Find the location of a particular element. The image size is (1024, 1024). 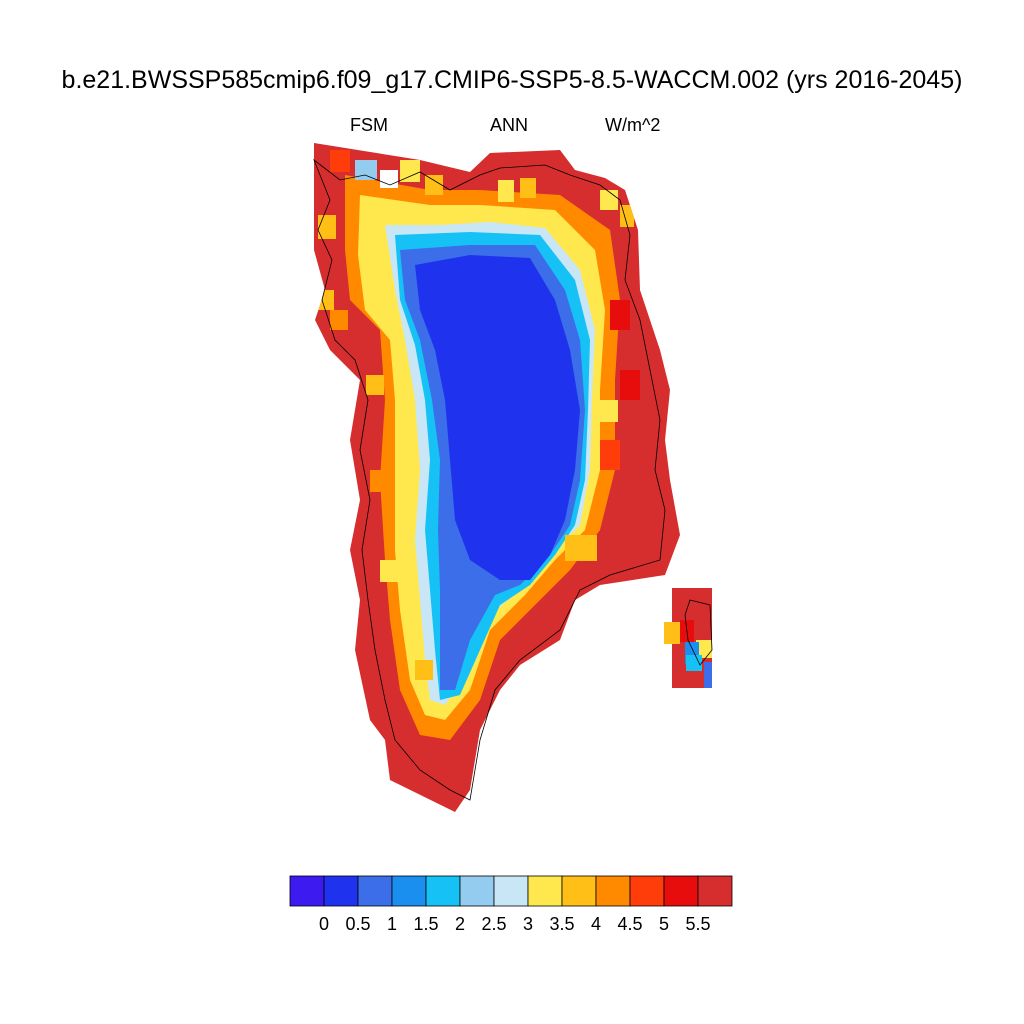

east-island is located at coordinates (688, 638).